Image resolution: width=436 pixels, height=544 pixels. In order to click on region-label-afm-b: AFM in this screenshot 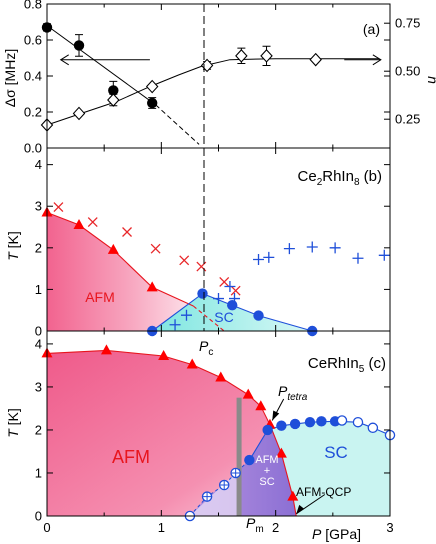, I will do `click(100, 297)`.